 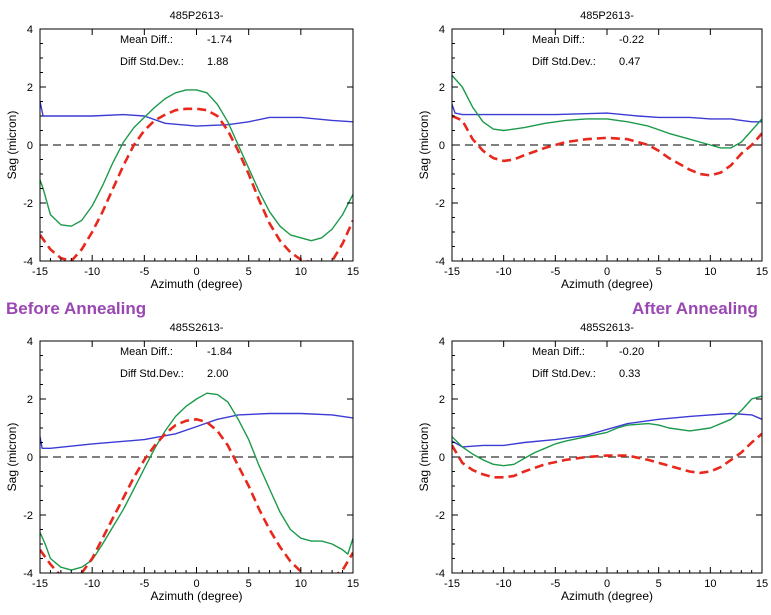 I want to click on diff-std-dev-value: 2.00, so click(x=217, y=374).